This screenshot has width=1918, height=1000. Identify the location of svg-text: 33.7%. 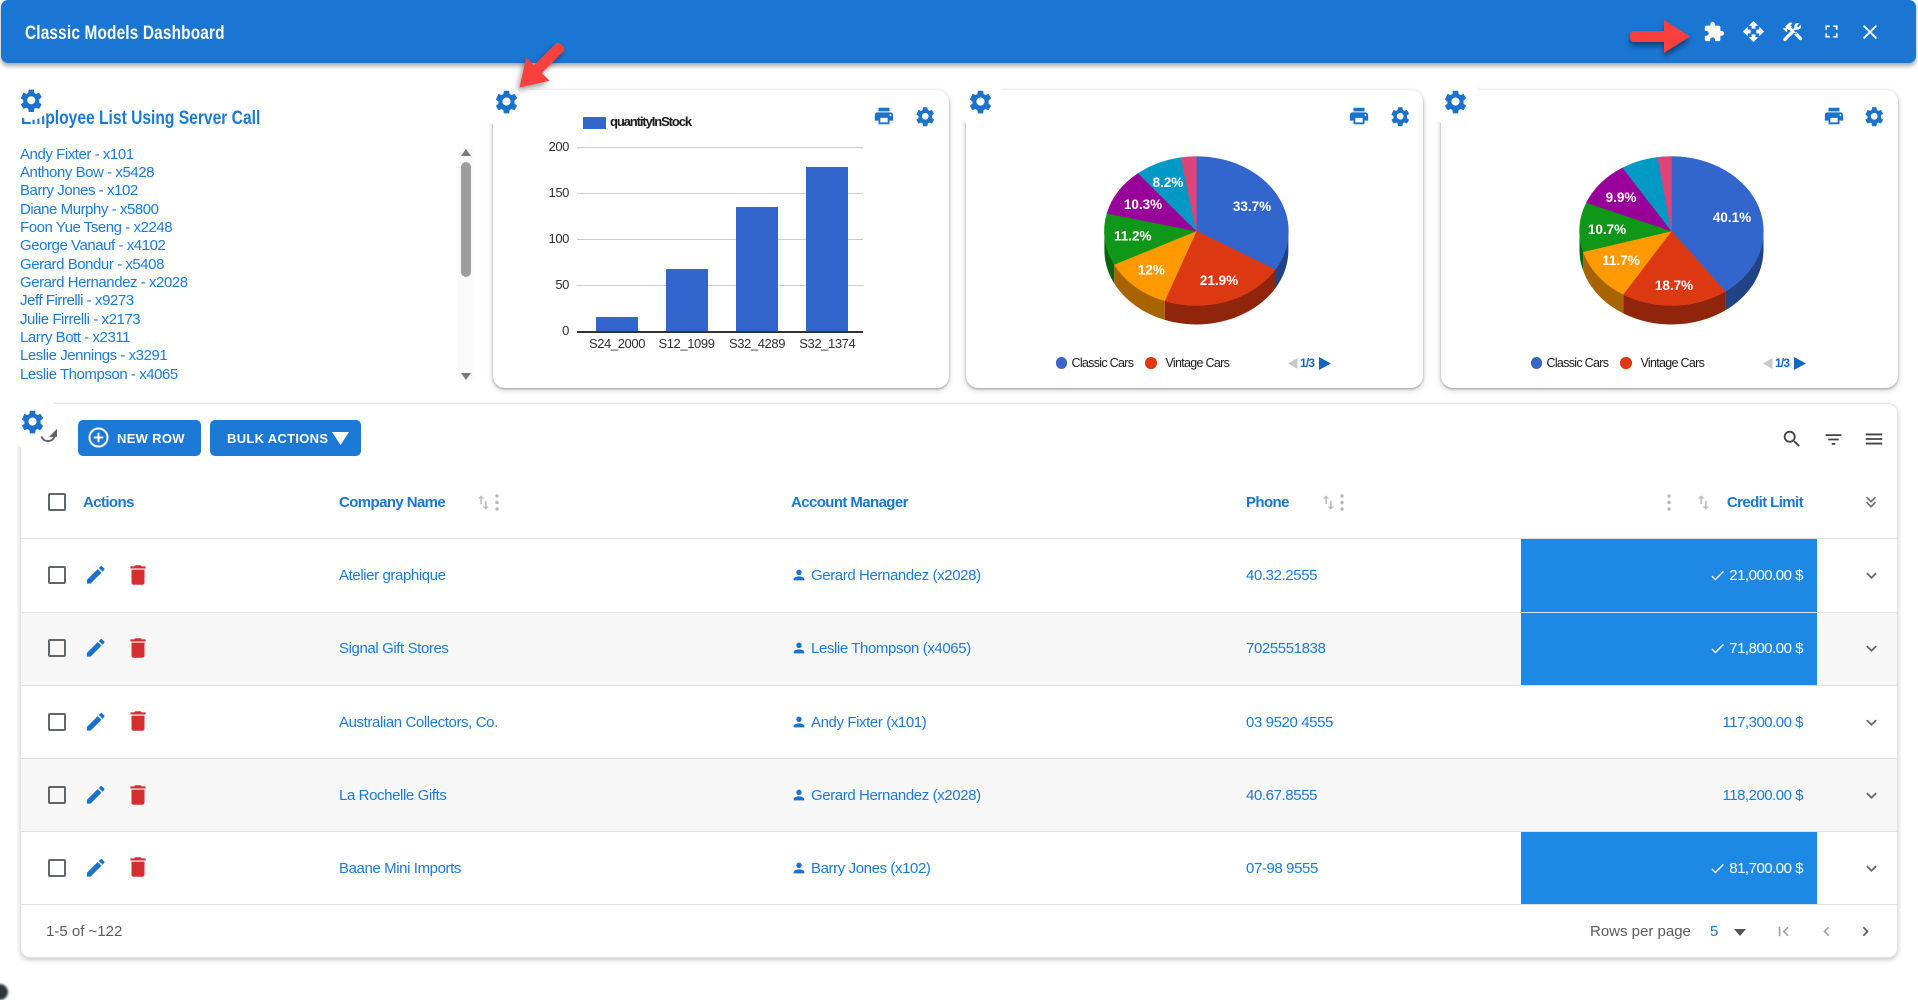
(1252, 206).